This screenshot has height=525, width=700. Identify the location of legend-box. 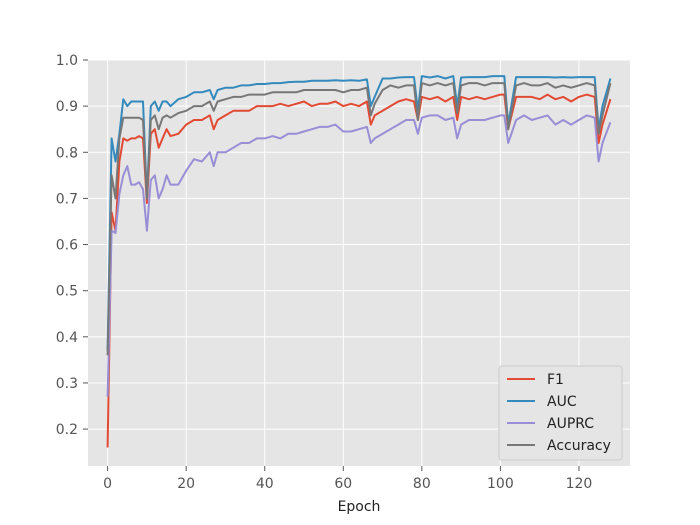
(560, 413).